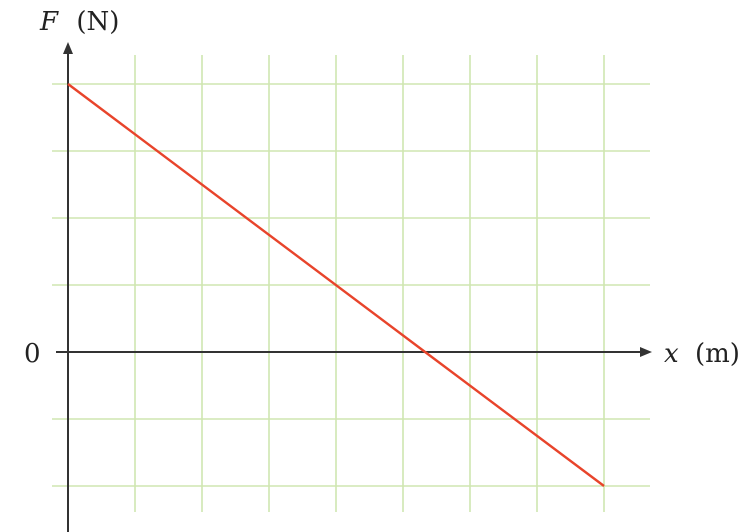 The height and width of the screenshot is (532, 744). I want to click on y-axis-label: F (N), so click(79, 22).